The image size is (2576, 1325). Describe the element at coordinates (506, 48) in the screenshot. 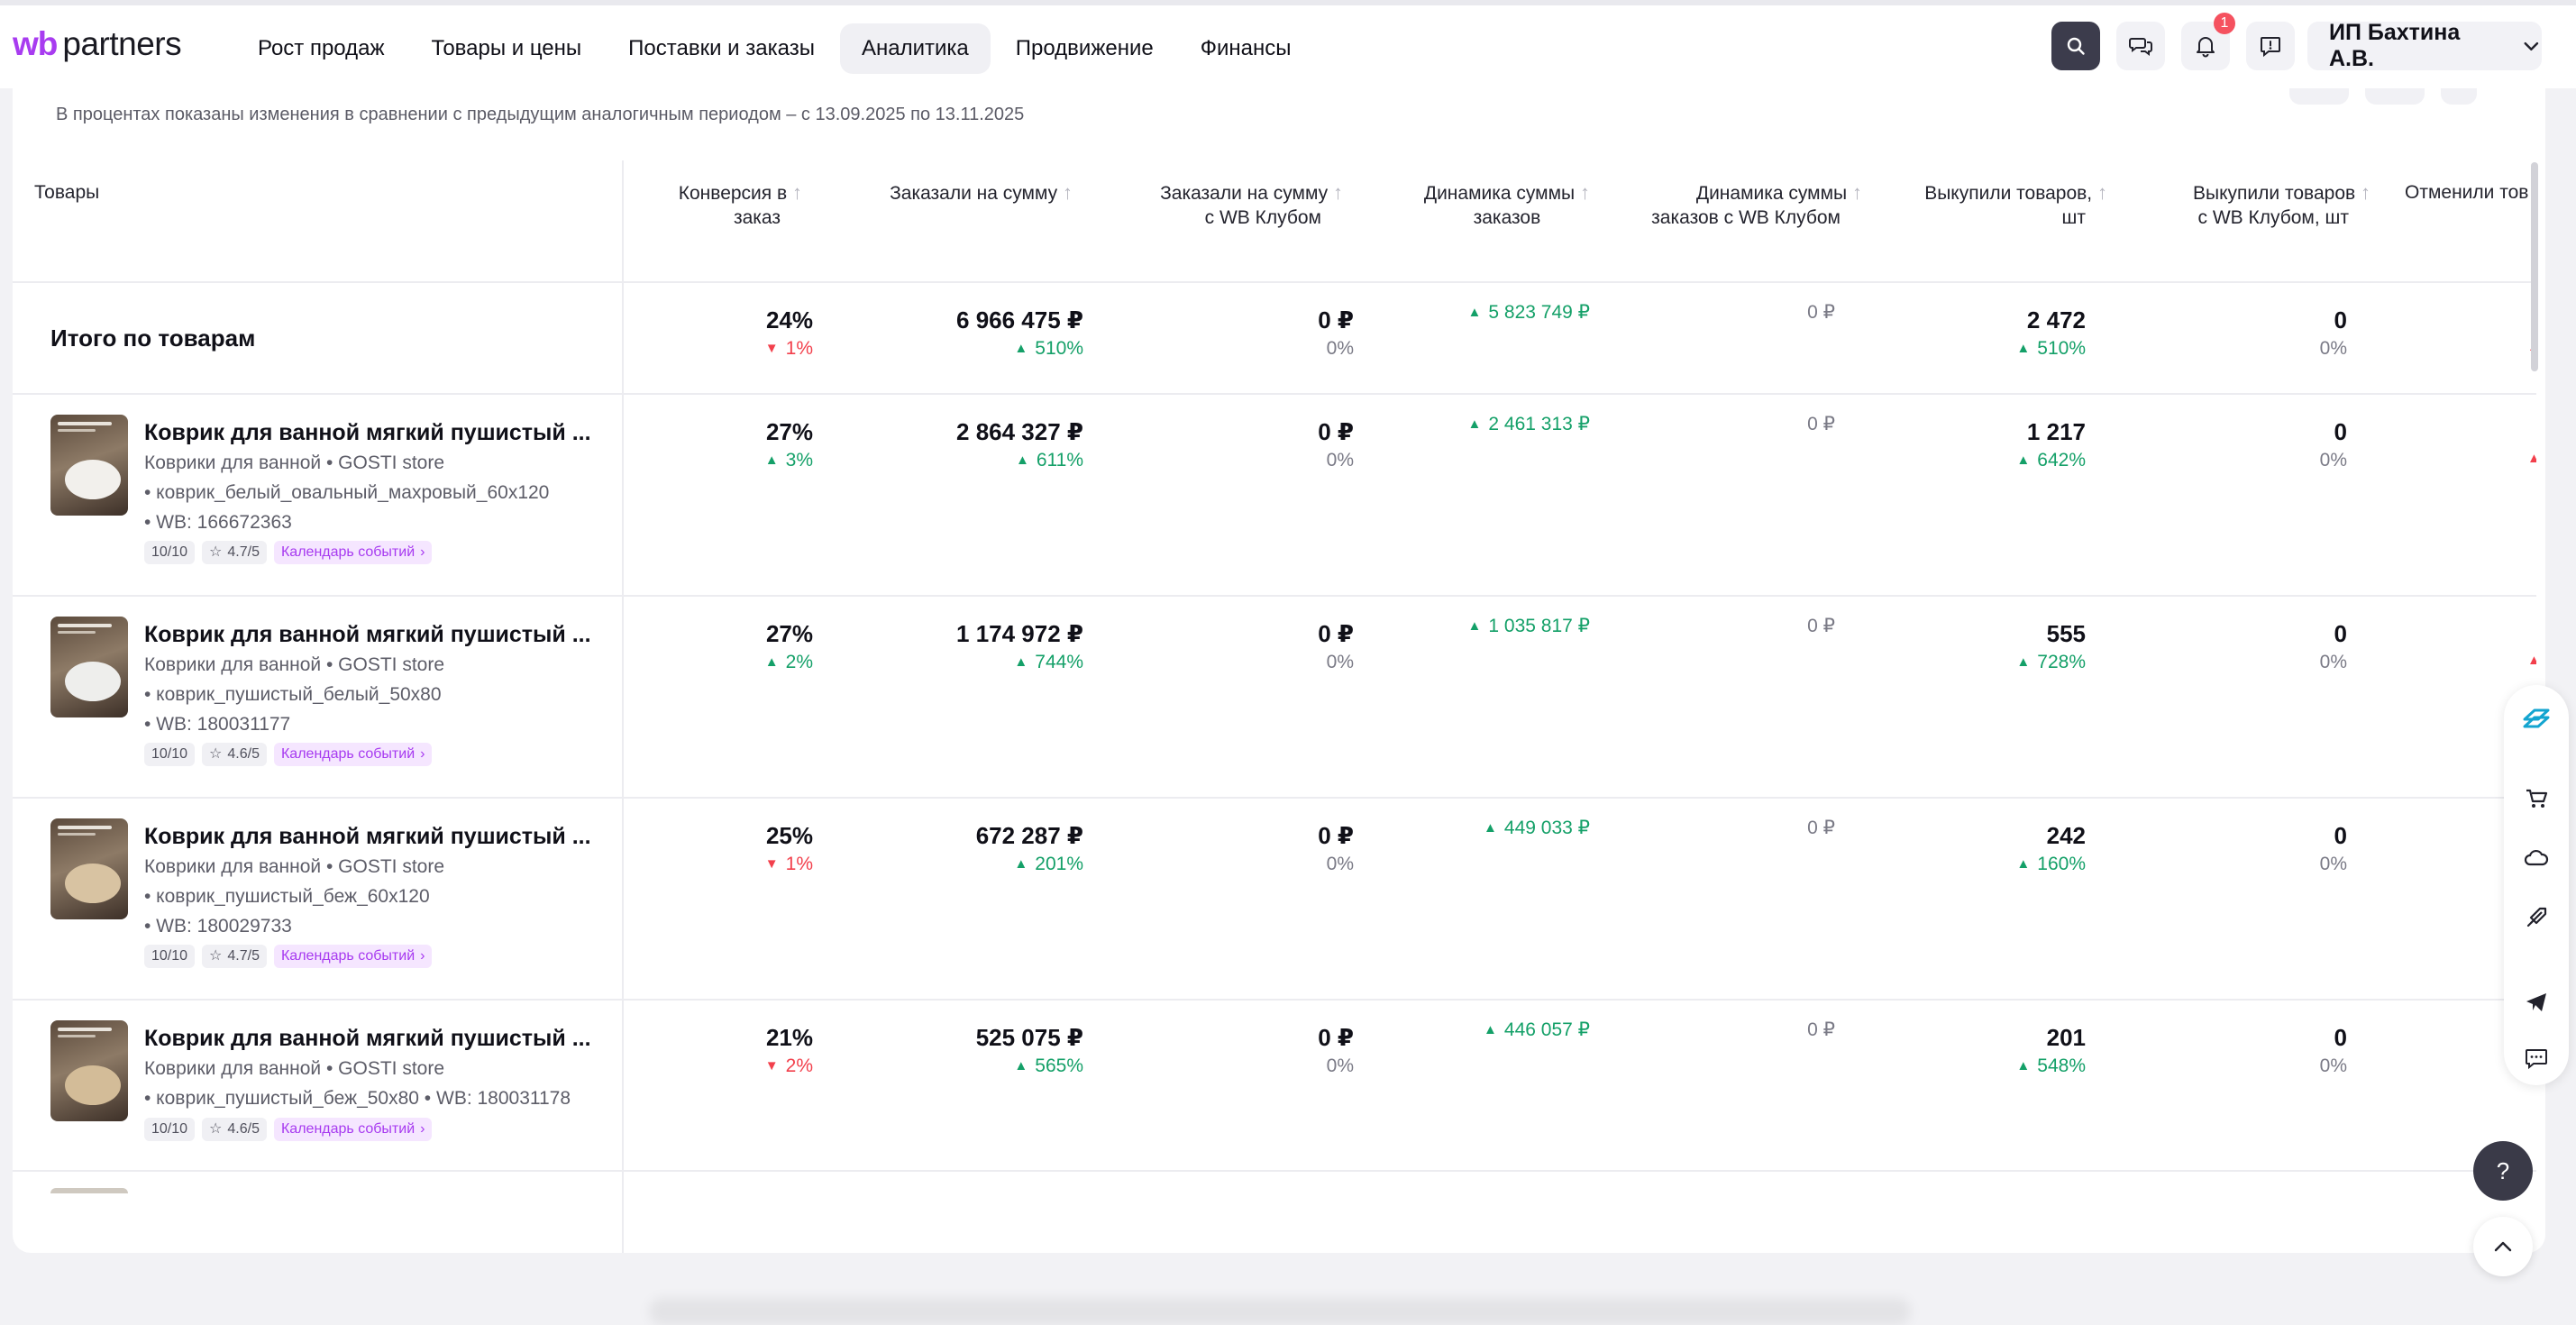

I see `nav-goods-prices: Товары и цены` at that location.